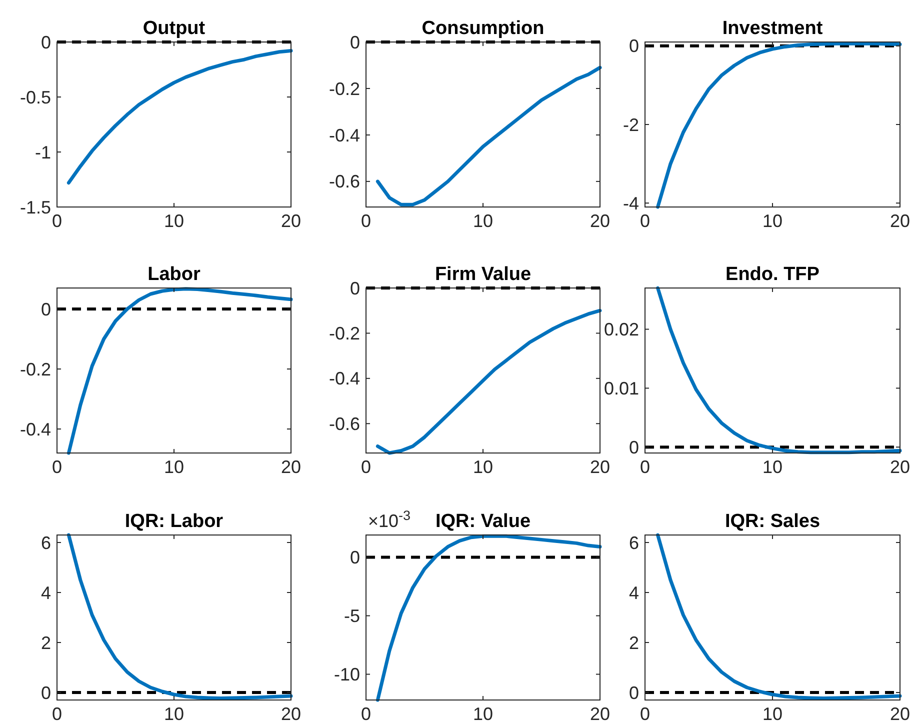  I want to click on chart-title: Output, so click(174, 28).